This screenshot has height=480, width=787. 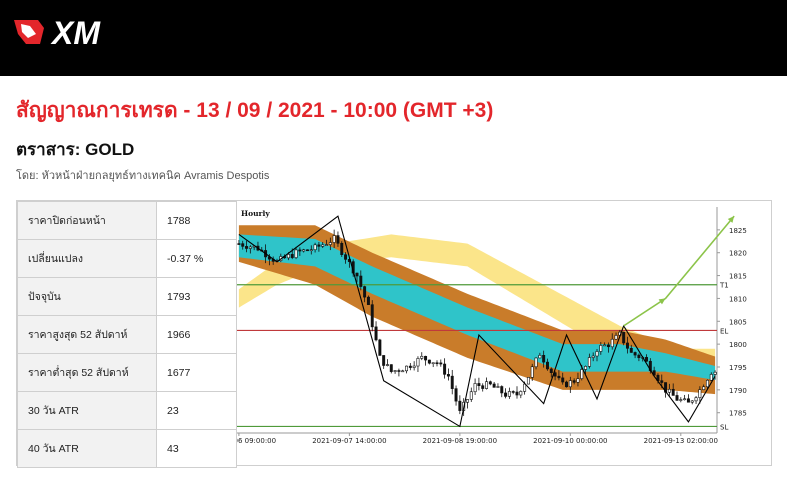 What do you see at coordinates (75, 32) in the screenshot?
I see `logo-text: XM` at bounding box center [75, 32].